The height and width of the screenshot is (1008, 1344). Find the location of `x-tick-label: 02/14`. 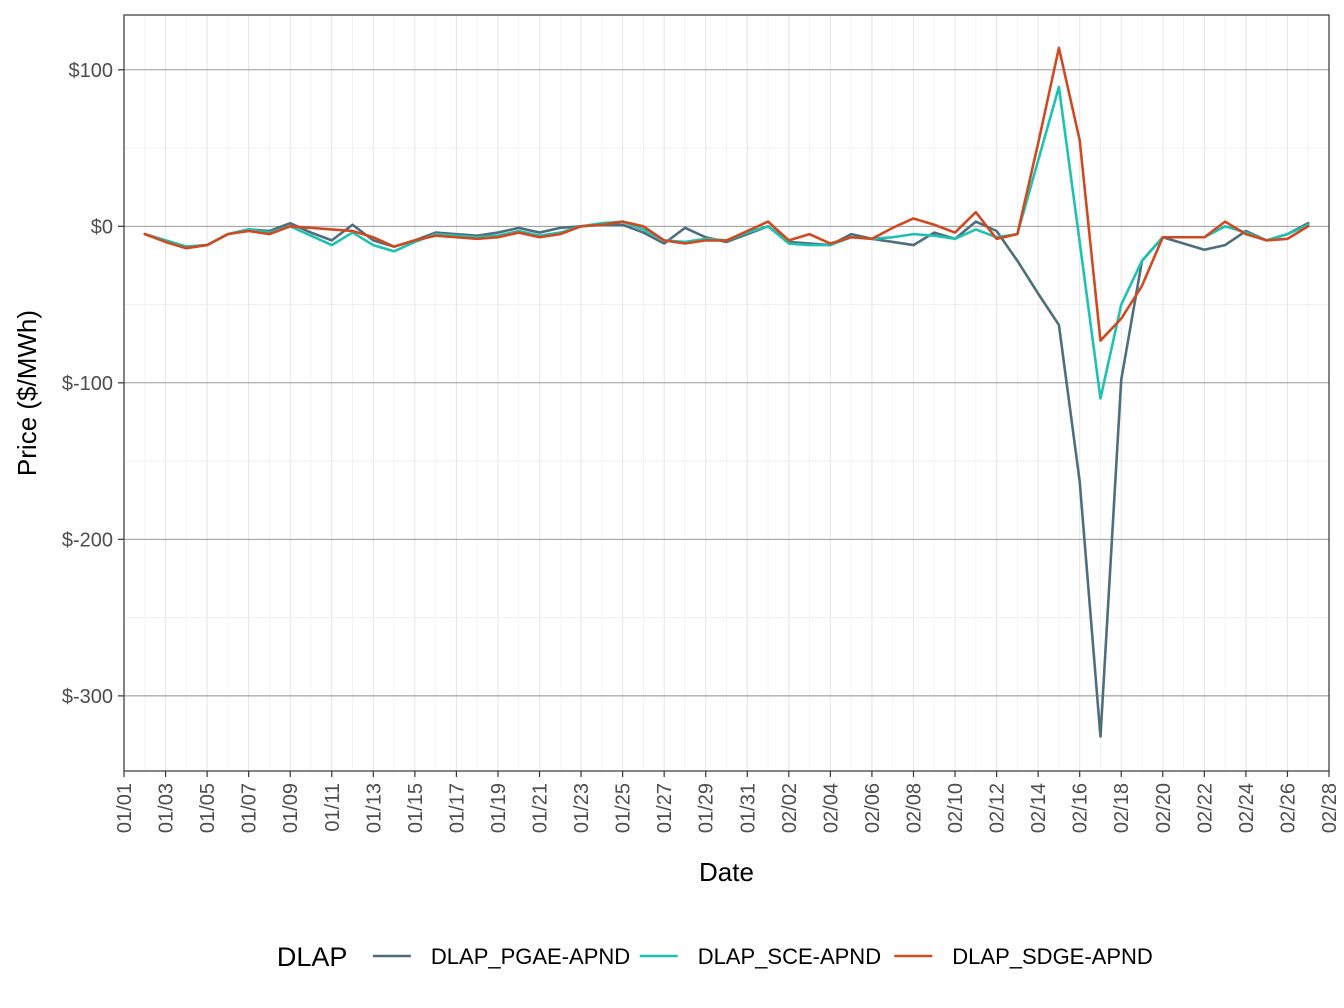

x-tick-label: 02/14 is located at coordinates (1039, 808).